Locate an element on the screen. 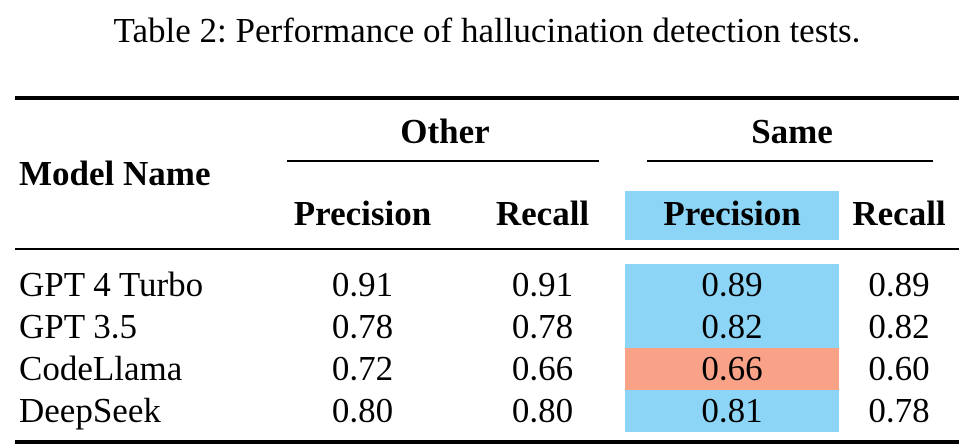 This screenshot has width=974, height=448. cell-same-recall: 0.82 is located at coordinates (899, 326).